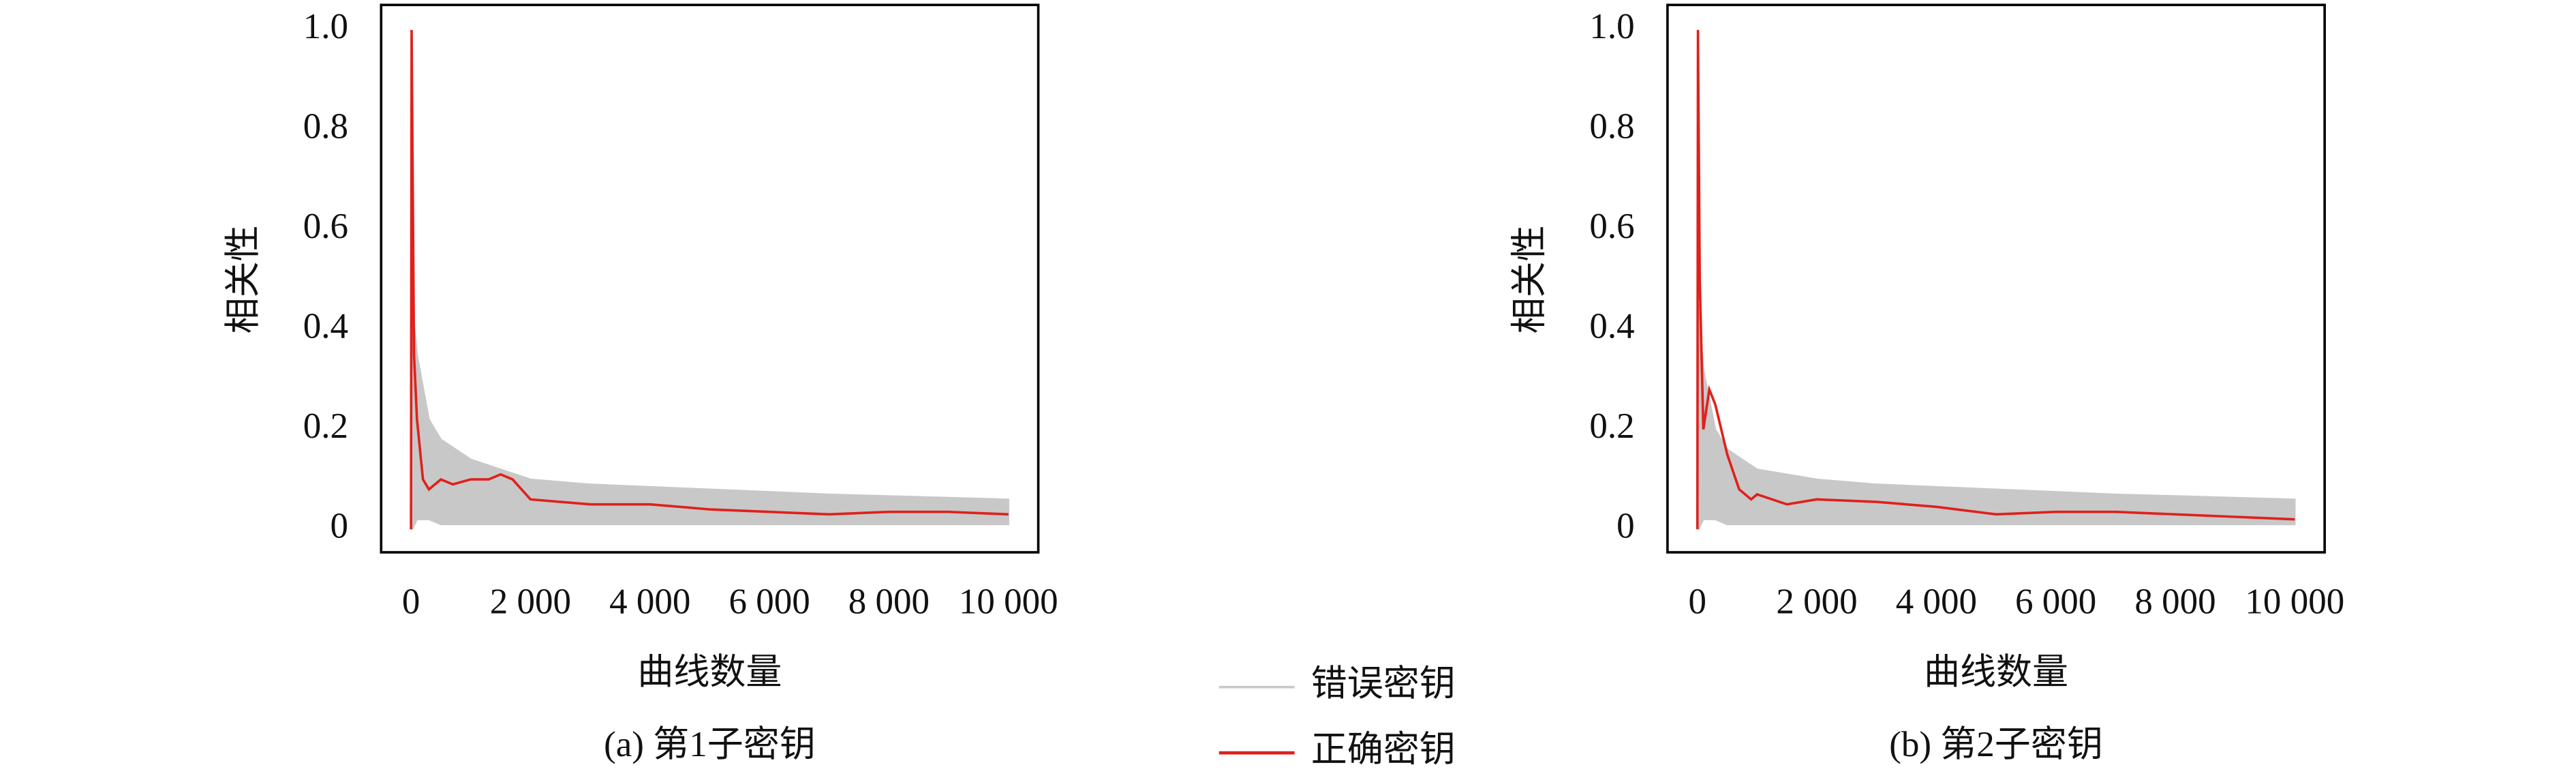 The image size is (2576, 778). I want to click on legend-label: 正确密钥, so click(1383, 749).